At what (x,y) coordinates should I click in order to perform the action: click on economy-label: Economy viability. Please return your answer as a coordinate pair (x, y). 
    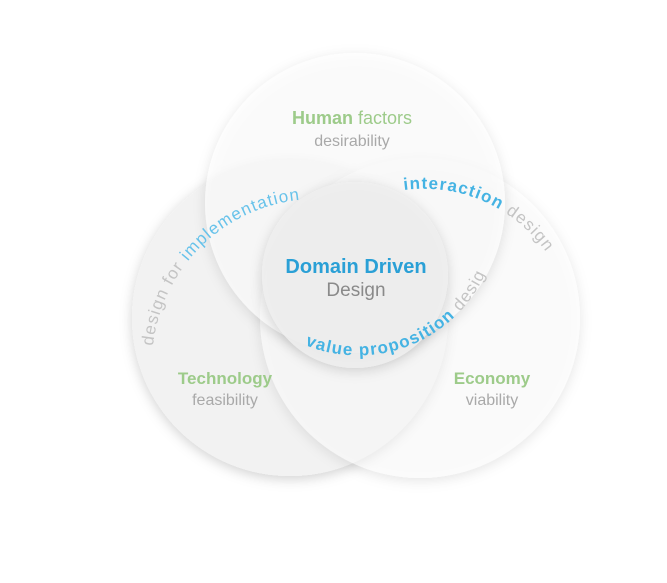
    Looking at the image, I should click on (492, 390).